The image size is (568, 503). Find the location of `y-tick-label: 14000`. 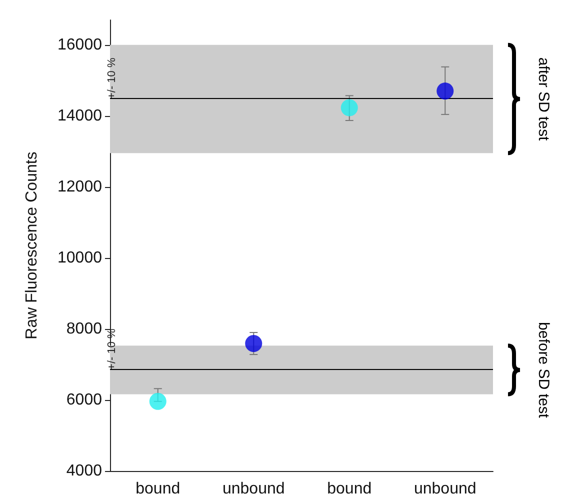

y-tick-label: 14000 is located at coordinates (80, 115).